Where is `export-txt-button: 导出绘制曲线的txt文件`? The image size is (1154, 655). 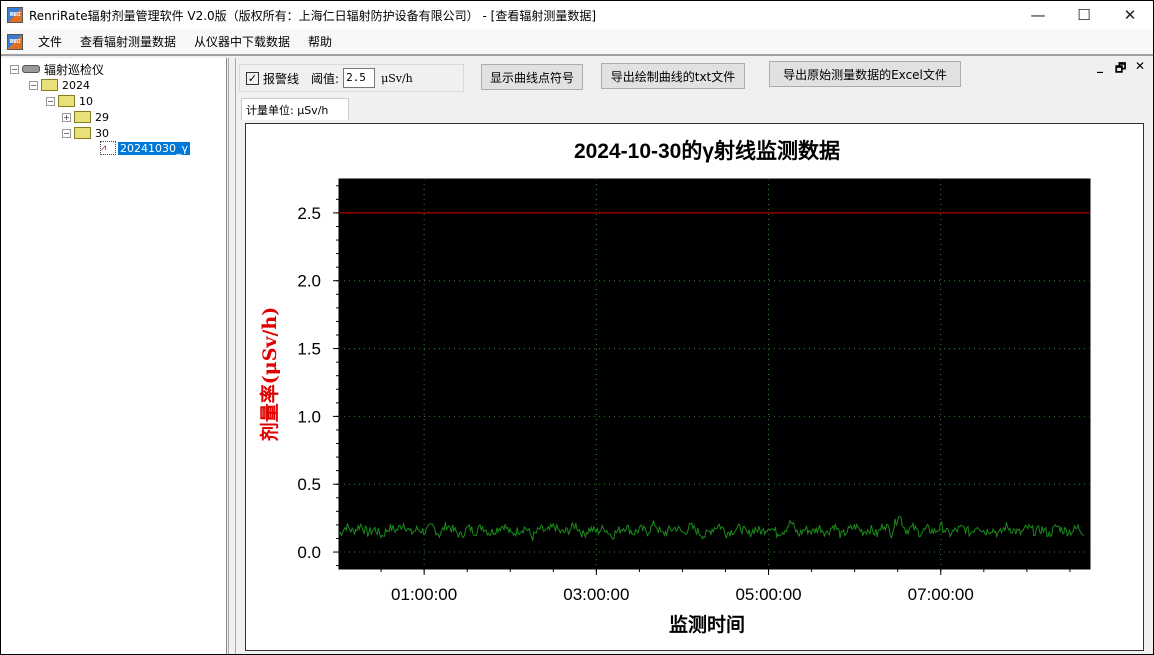
export-txt-button: 导出绘制曲线的txt文件 is located at coordinates (673, 76).